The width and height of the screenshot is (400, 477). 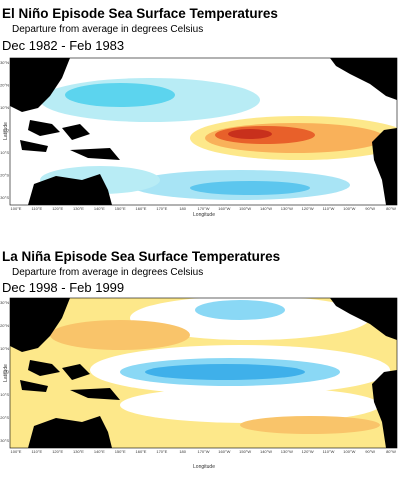 What do you see at coordinates (141, 256) in the screenshot?
I see `title: La Niña Episode Sea Surface Temperatures` at bounding box center [141, 256].